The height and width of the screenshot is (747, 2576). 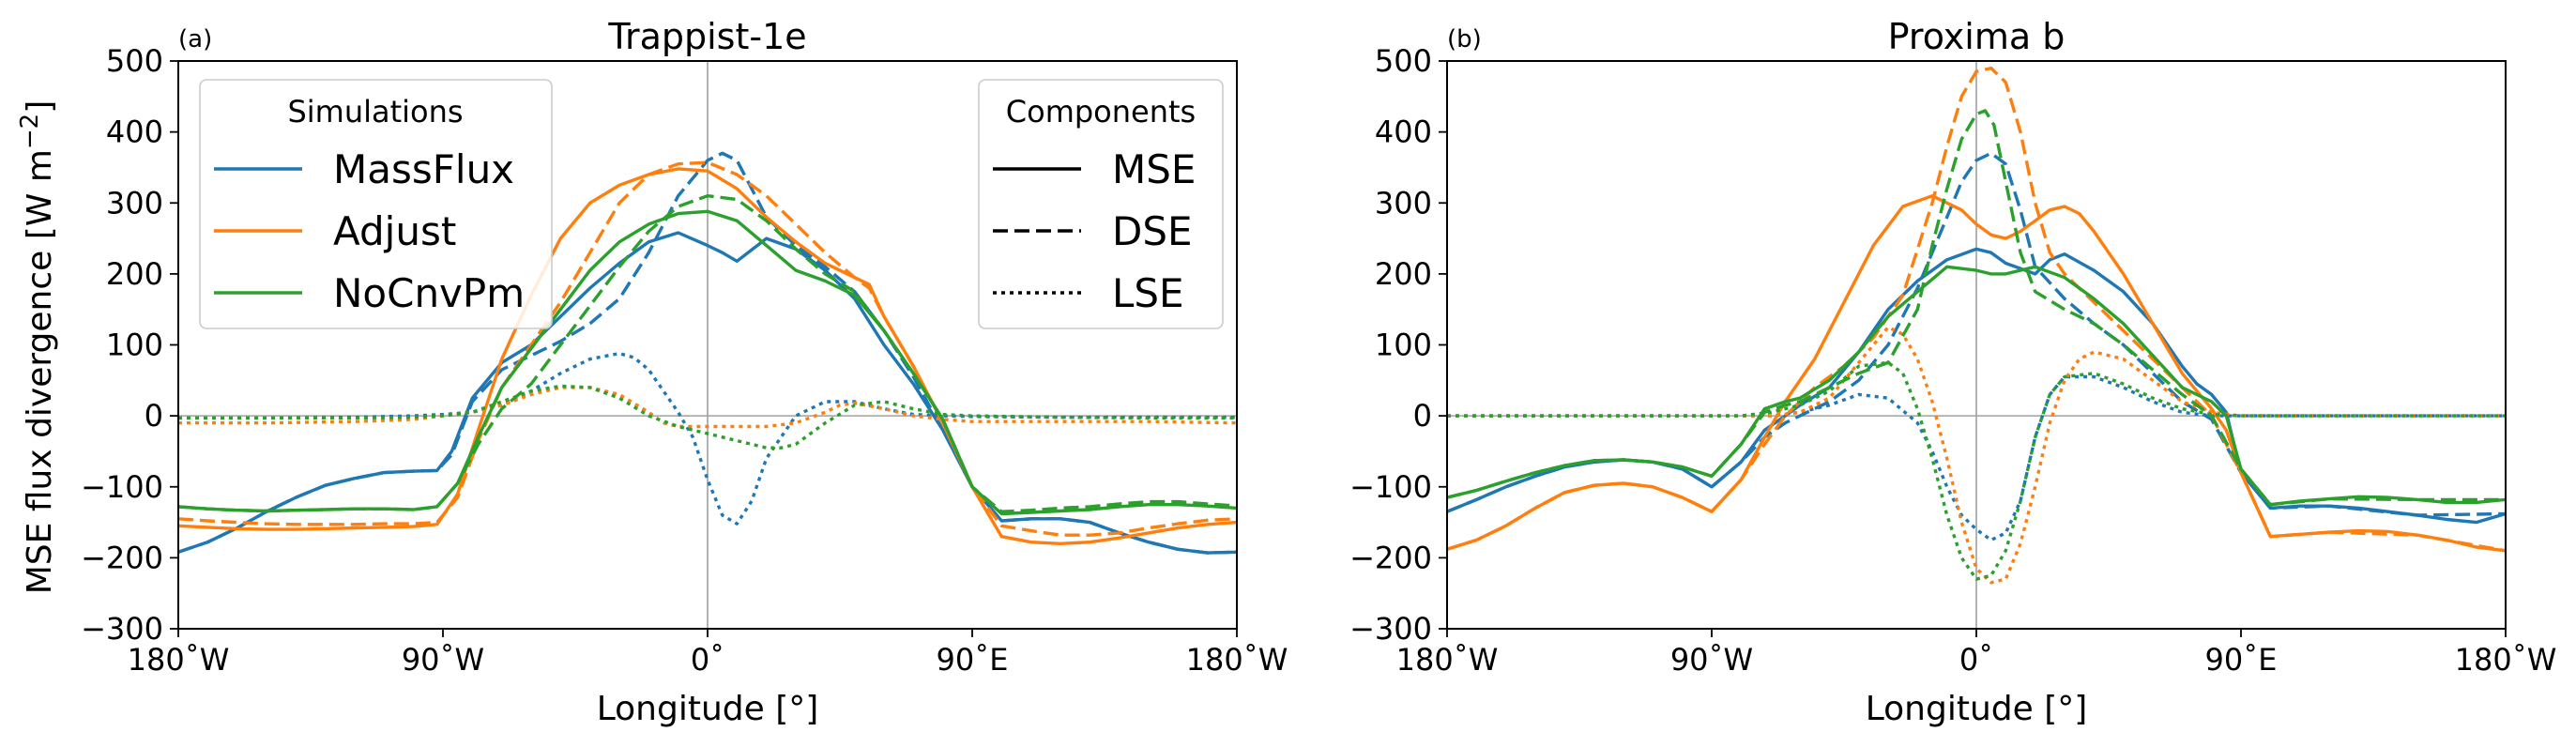 What do you see at coordinates (375, 112) in the screenshot?
I see `legend-title: Simulations` at bounding box center [375, 112].